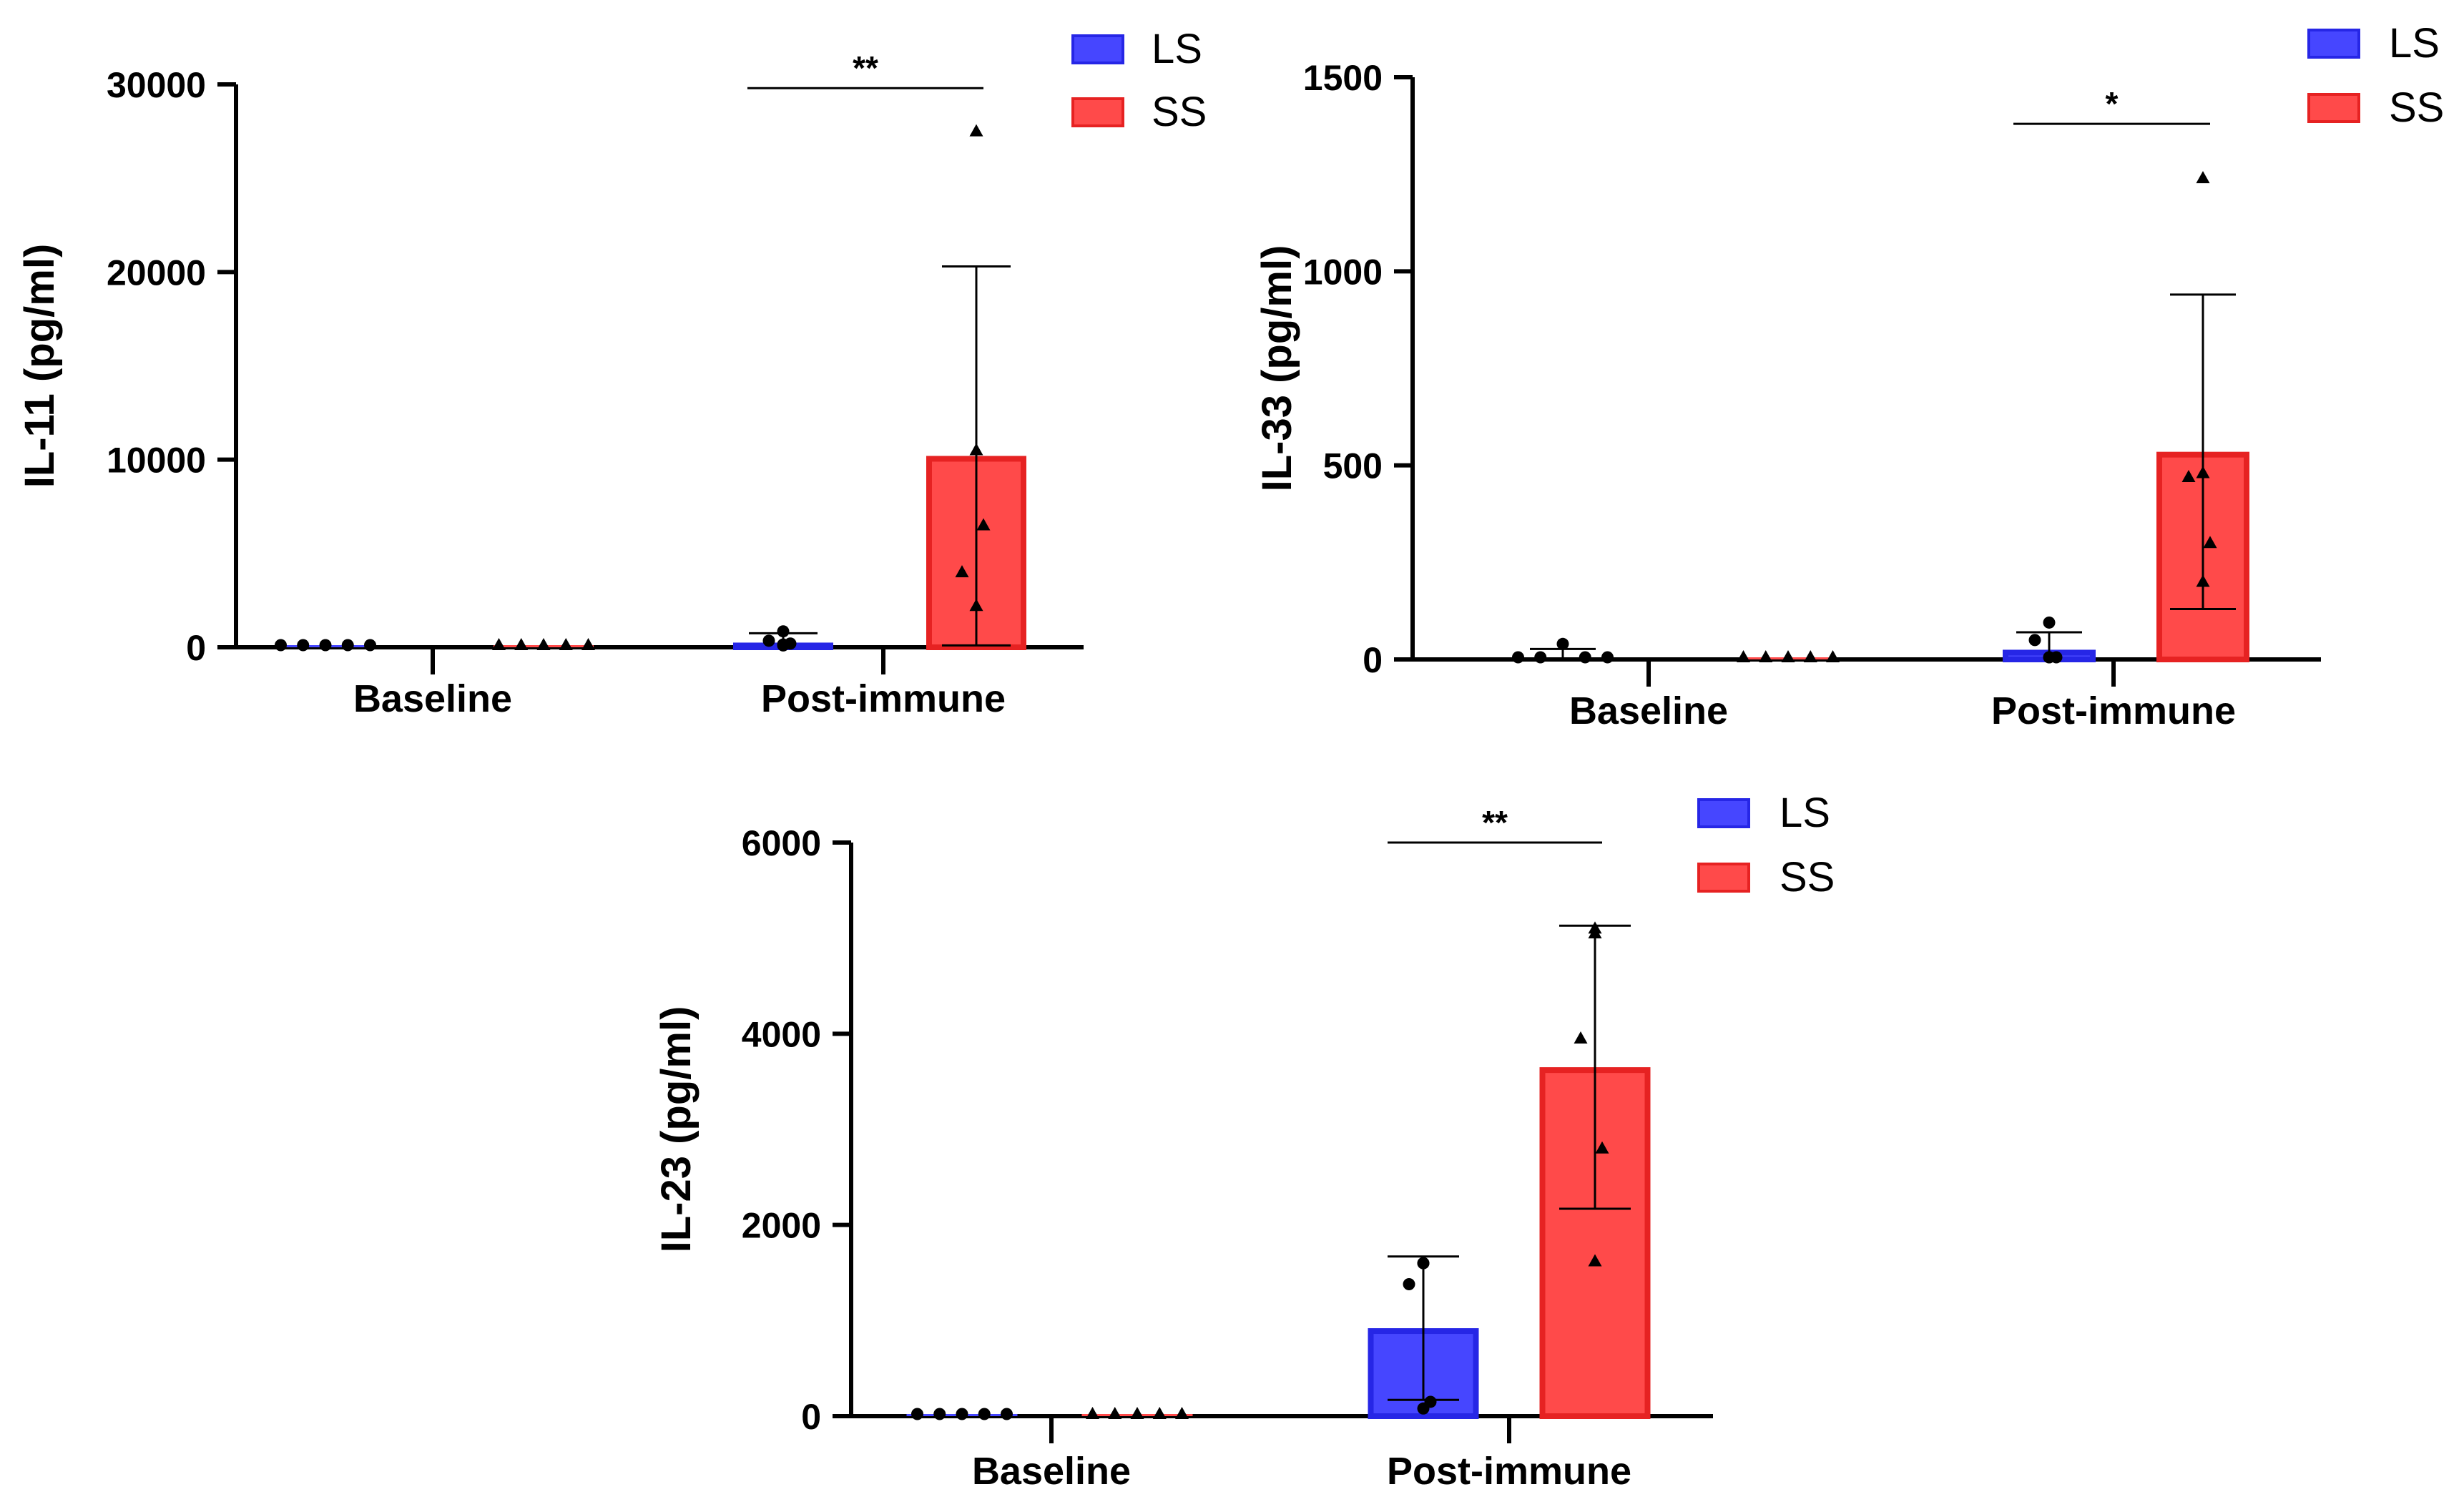 The image size is (2464, 1512). What do you see at coordinates (39, 366) in the screenshot?
I see `y-axis-title: IL-11 (pg/ml)` at bounding box center [39, 366].